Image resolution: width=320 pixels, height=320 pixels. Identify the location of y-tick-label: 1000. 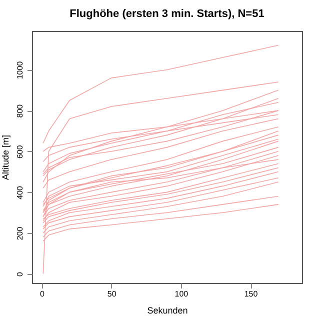
(20, 70).